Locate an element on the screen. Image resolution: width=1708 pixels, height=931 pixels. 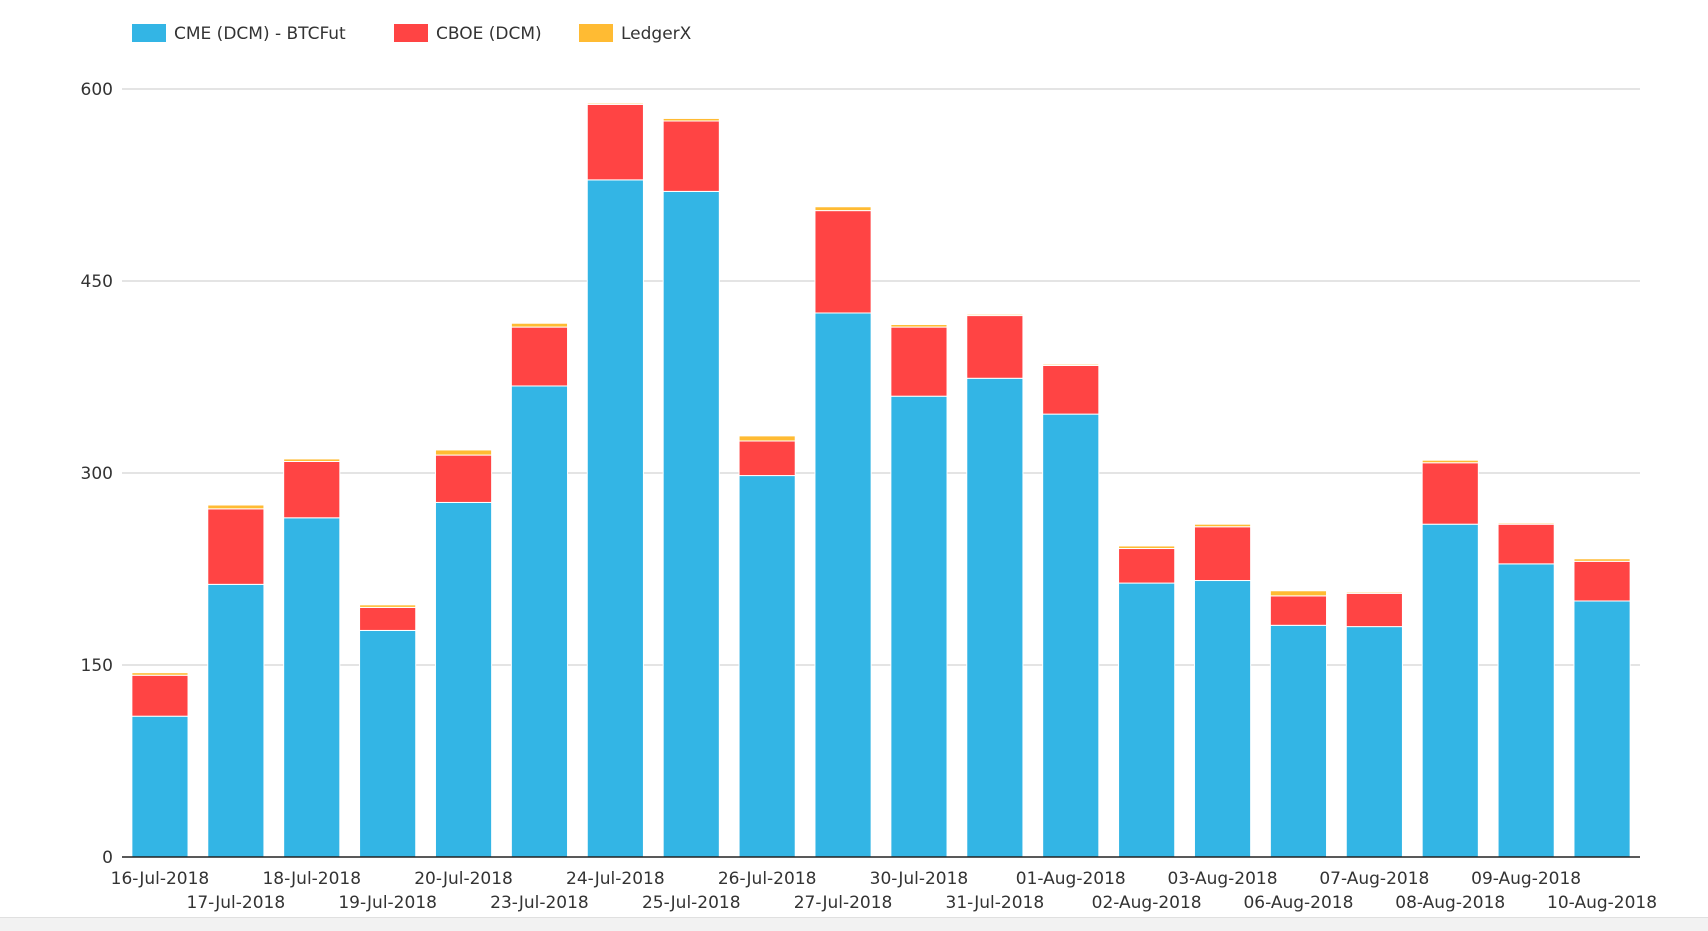
x-tick-label: 09-Aug-2018 is located at coordinates (1526, 879).